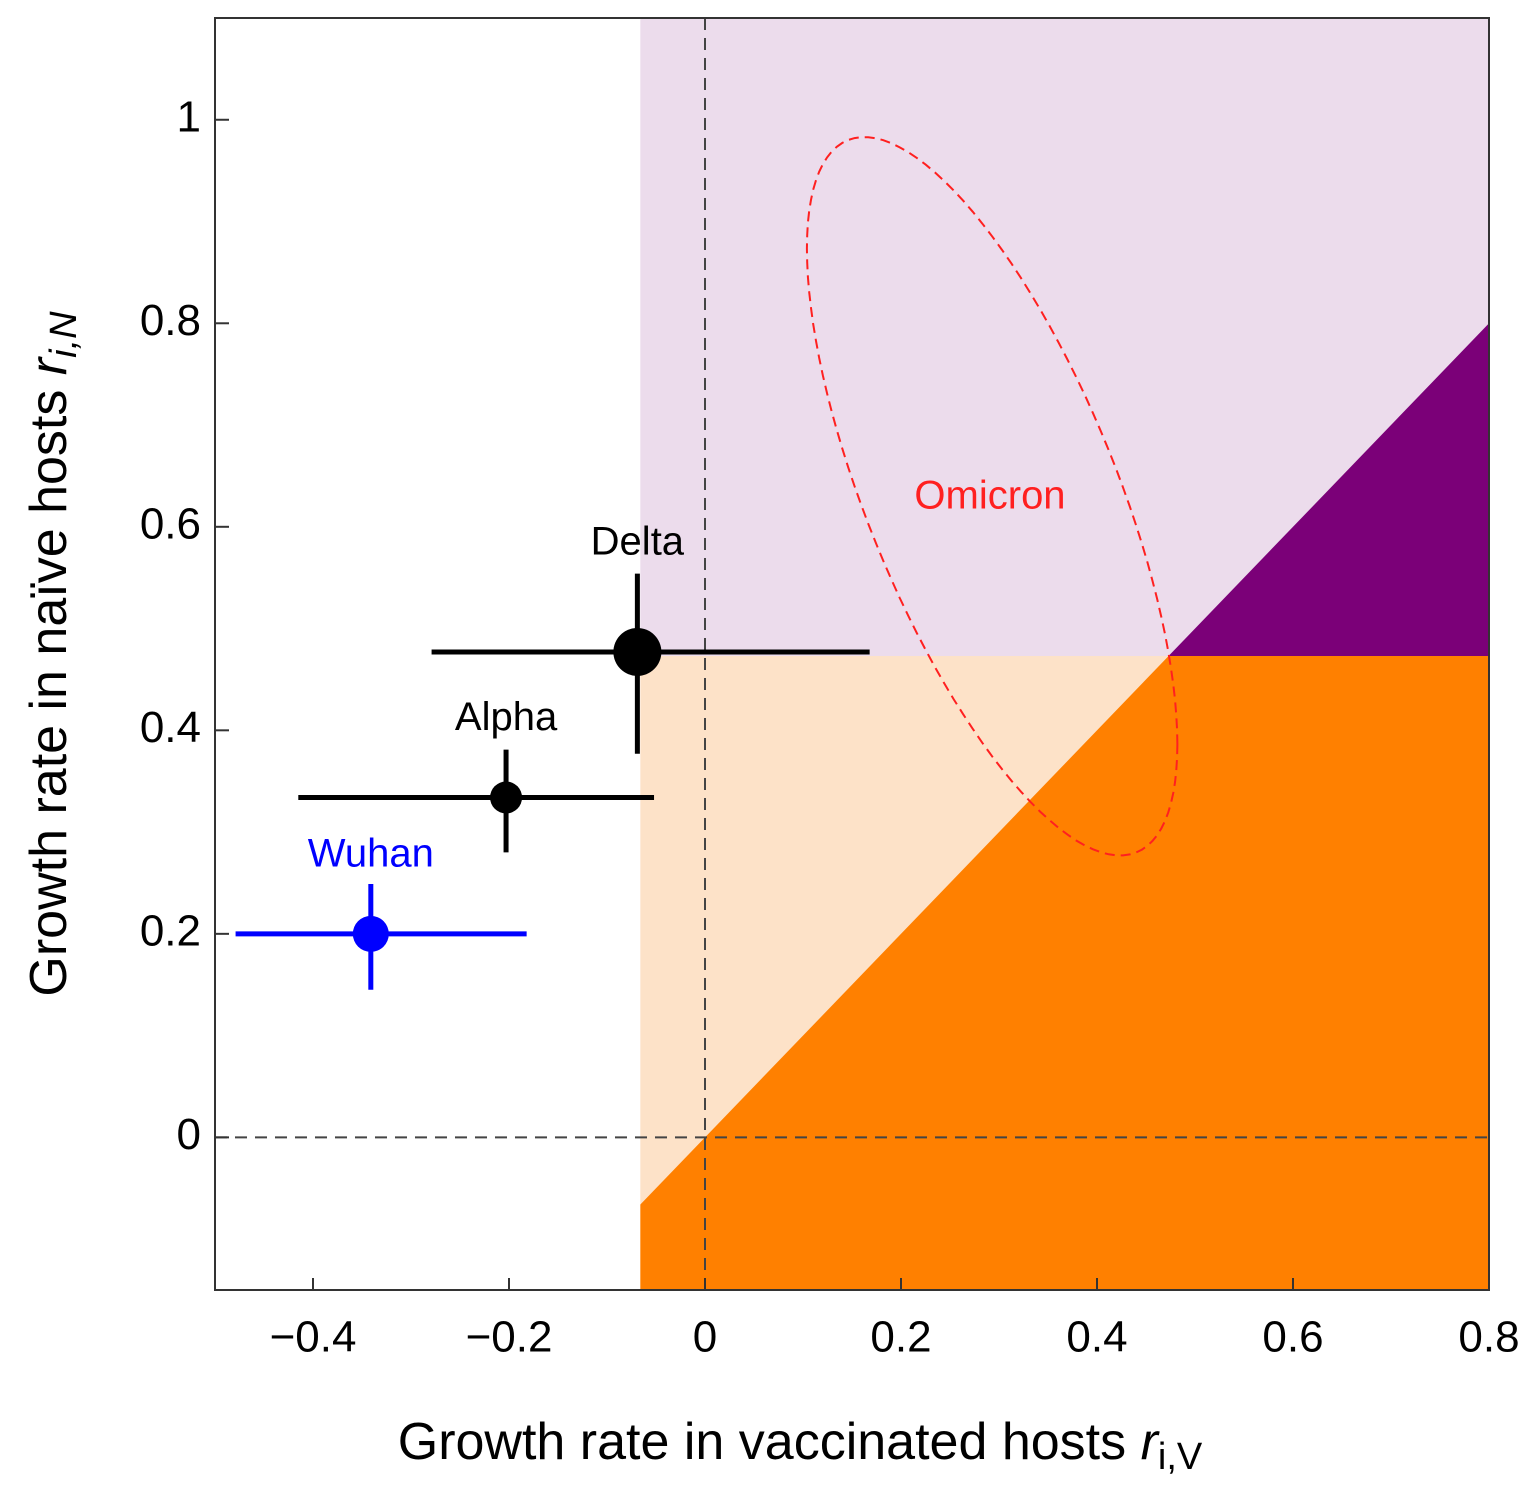 Image resolution: width=1531 pixels, height=1487 pixels. Describe the element at coordinates (170, 523) in the screenshot. I see `y-tick-label: 0.6` at that location.